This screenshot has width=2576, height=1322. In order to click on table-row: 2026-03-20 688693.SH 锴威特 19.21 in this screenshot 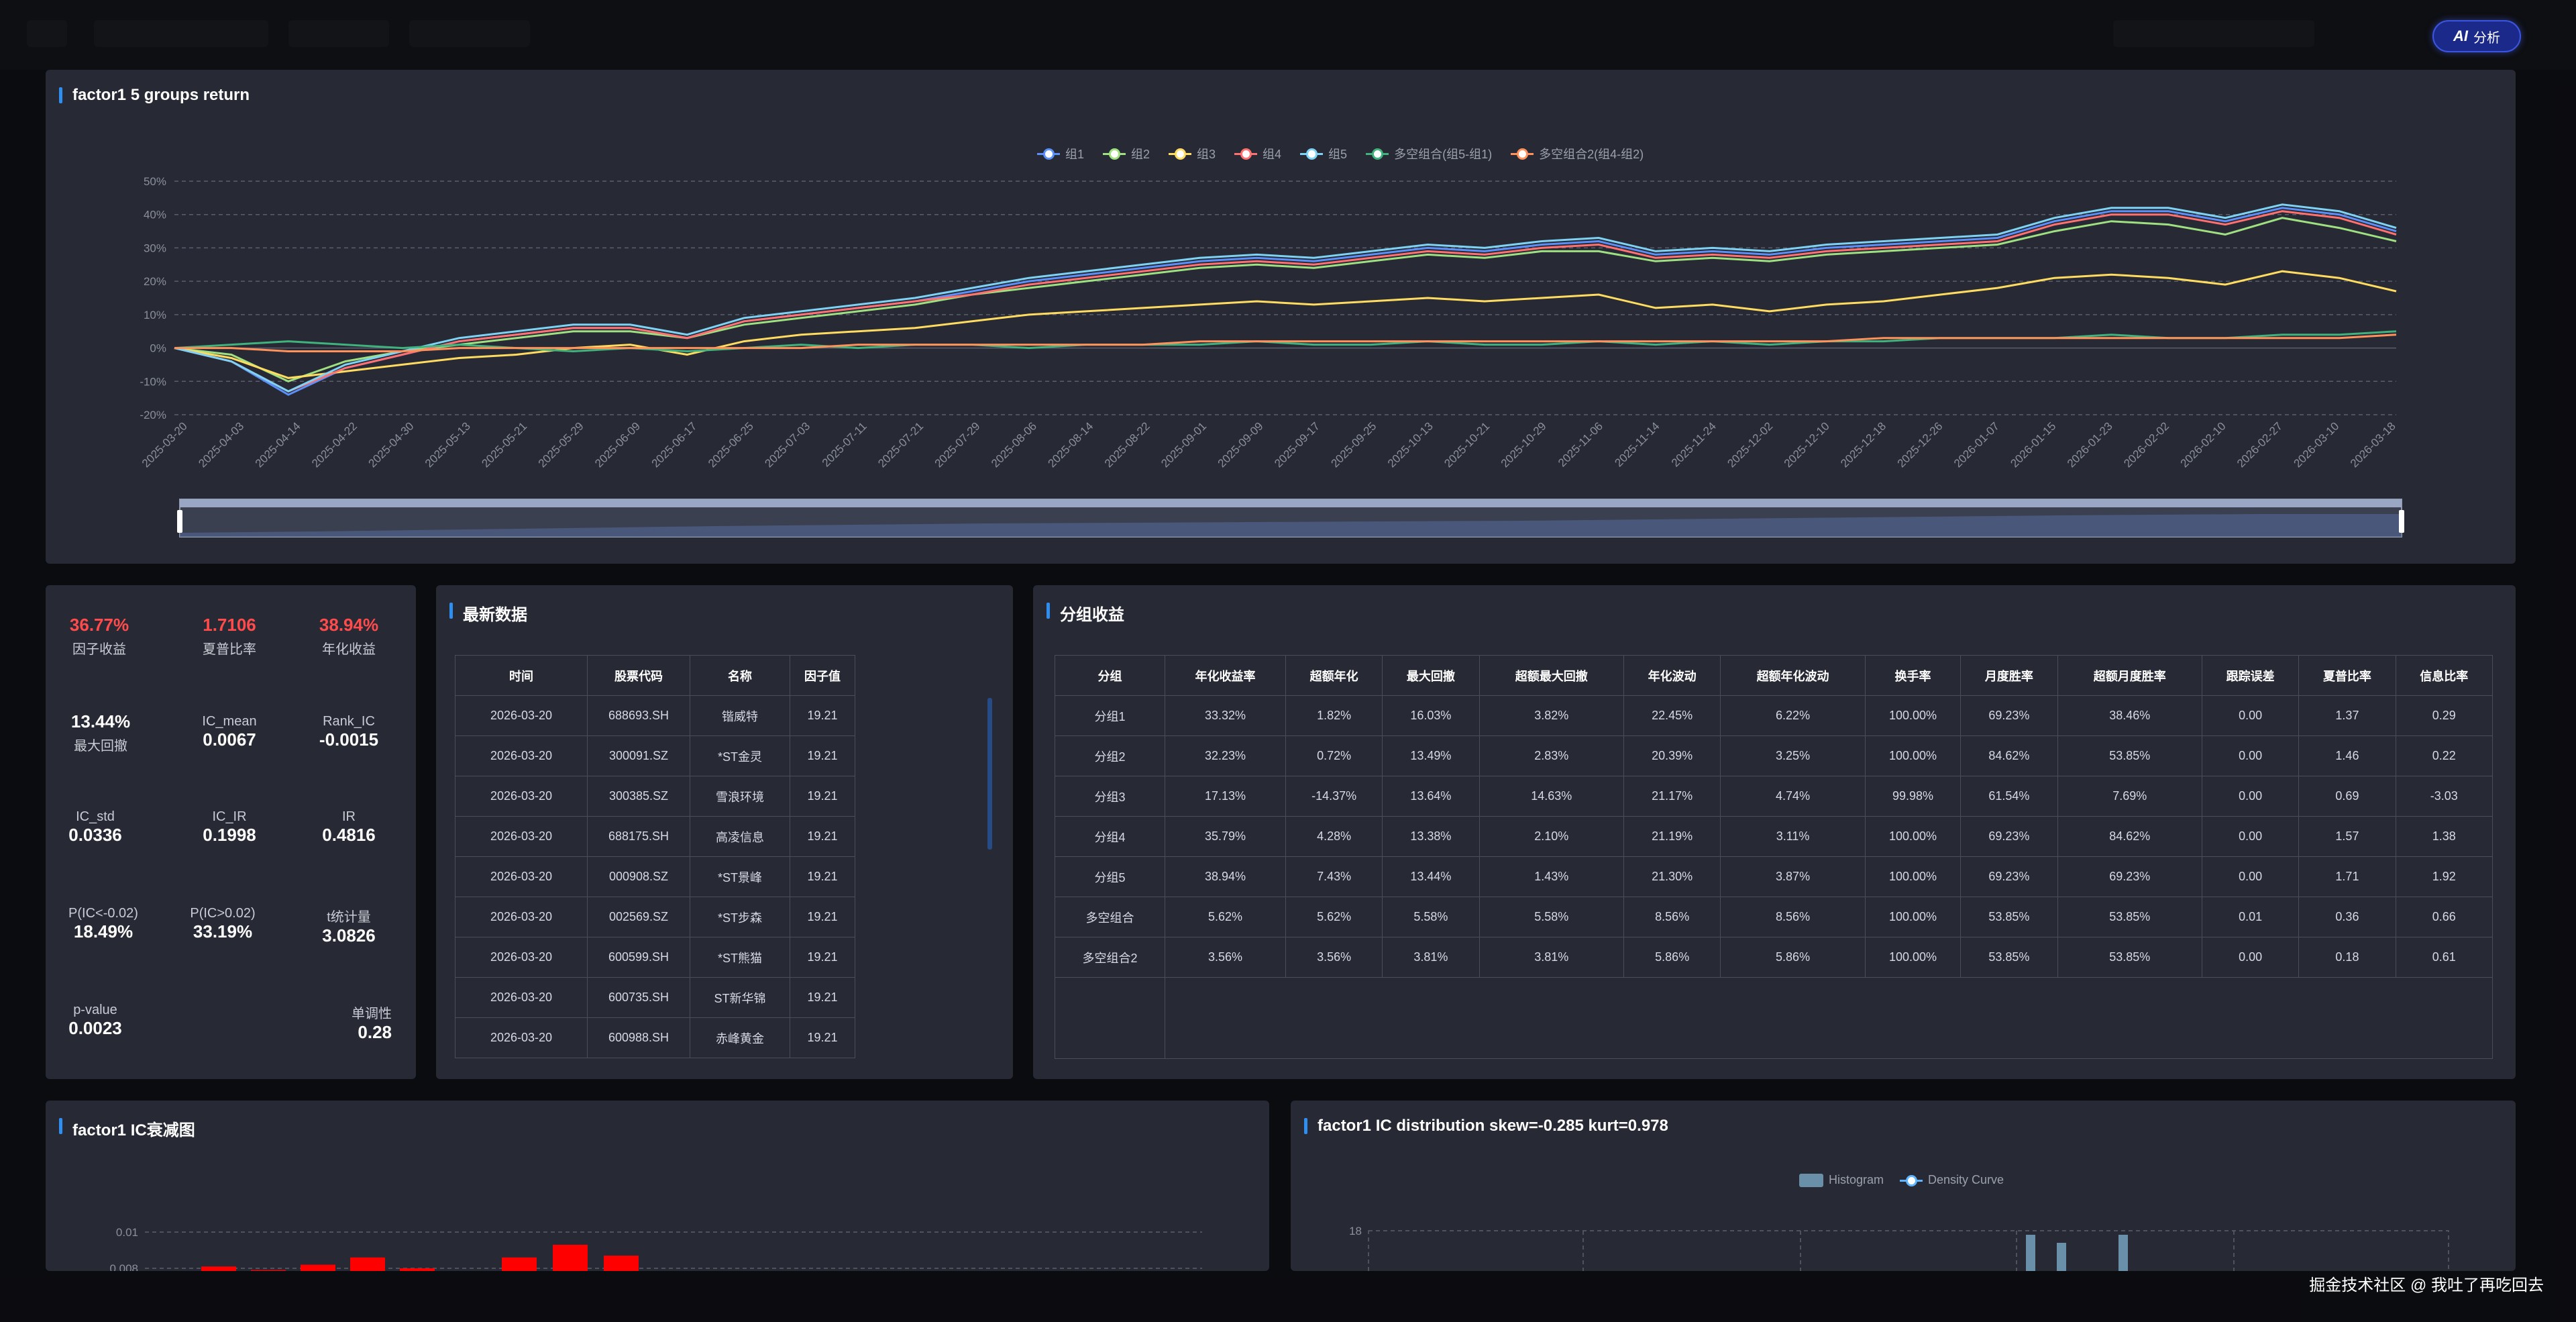, I will do `click(724, 715)`.